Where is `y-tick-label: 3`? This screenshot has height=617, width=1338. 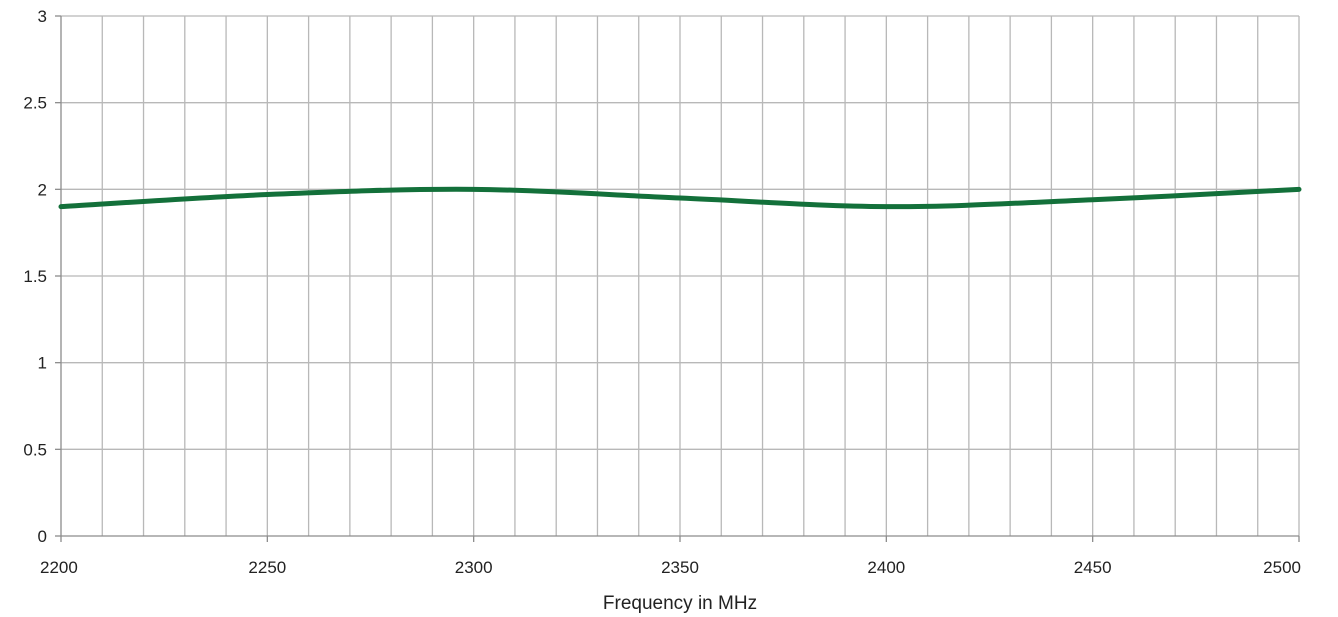 y-tick-label: 3 is located at coordinates (42, 16).